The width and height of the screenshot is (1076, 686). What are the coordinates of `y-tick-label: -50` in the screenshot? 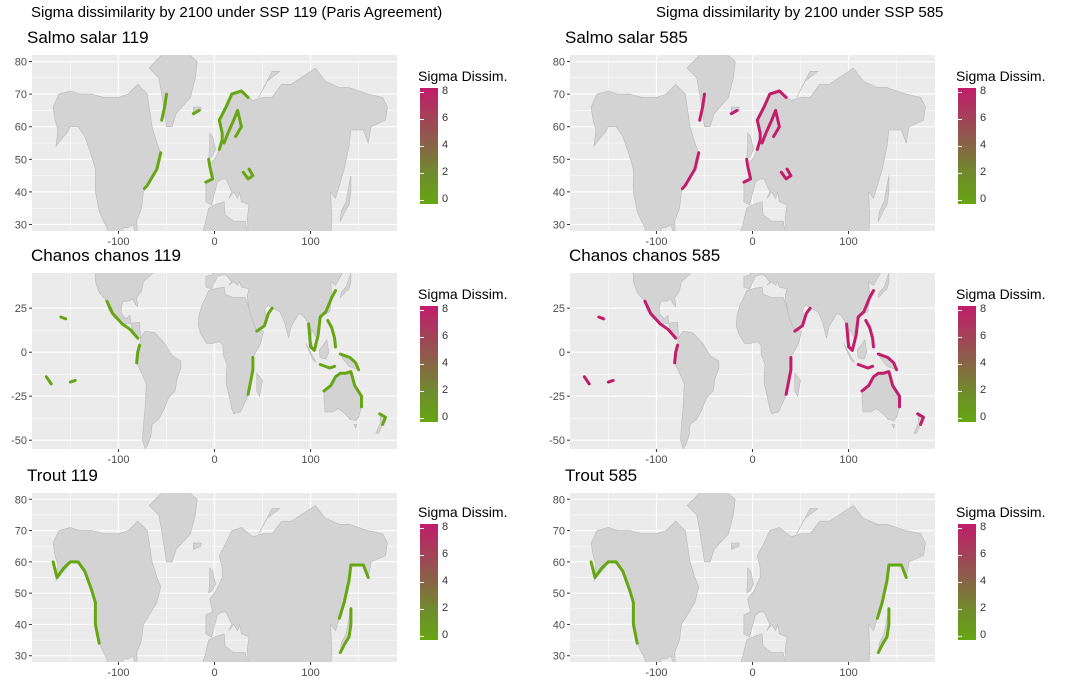 It's located at (19, 441).